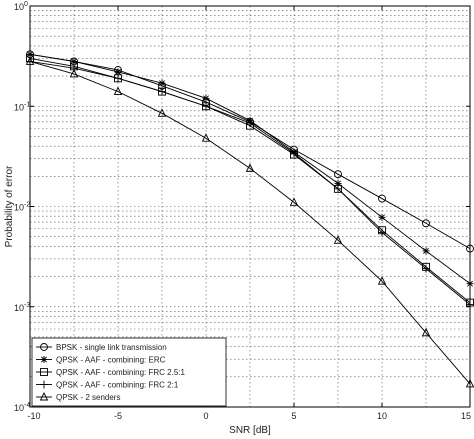 The height and width of the screenshot is (439, 474). I want to click on x-tick-label: 10, so click(382, 416).